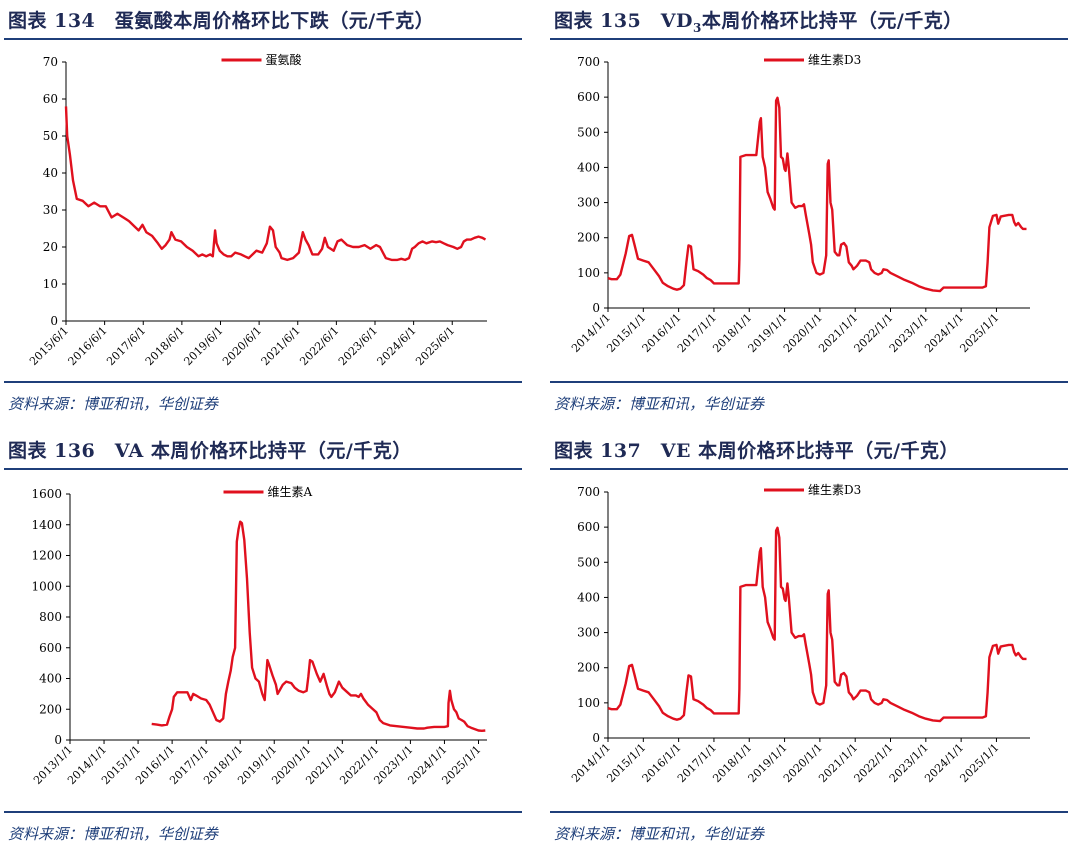 This screenshot has height=856, width=1068. What do you see at coordinates (290, 492) in the screenshot?
I see `legend-label: 维生素A` at bounding box center [290, 492].